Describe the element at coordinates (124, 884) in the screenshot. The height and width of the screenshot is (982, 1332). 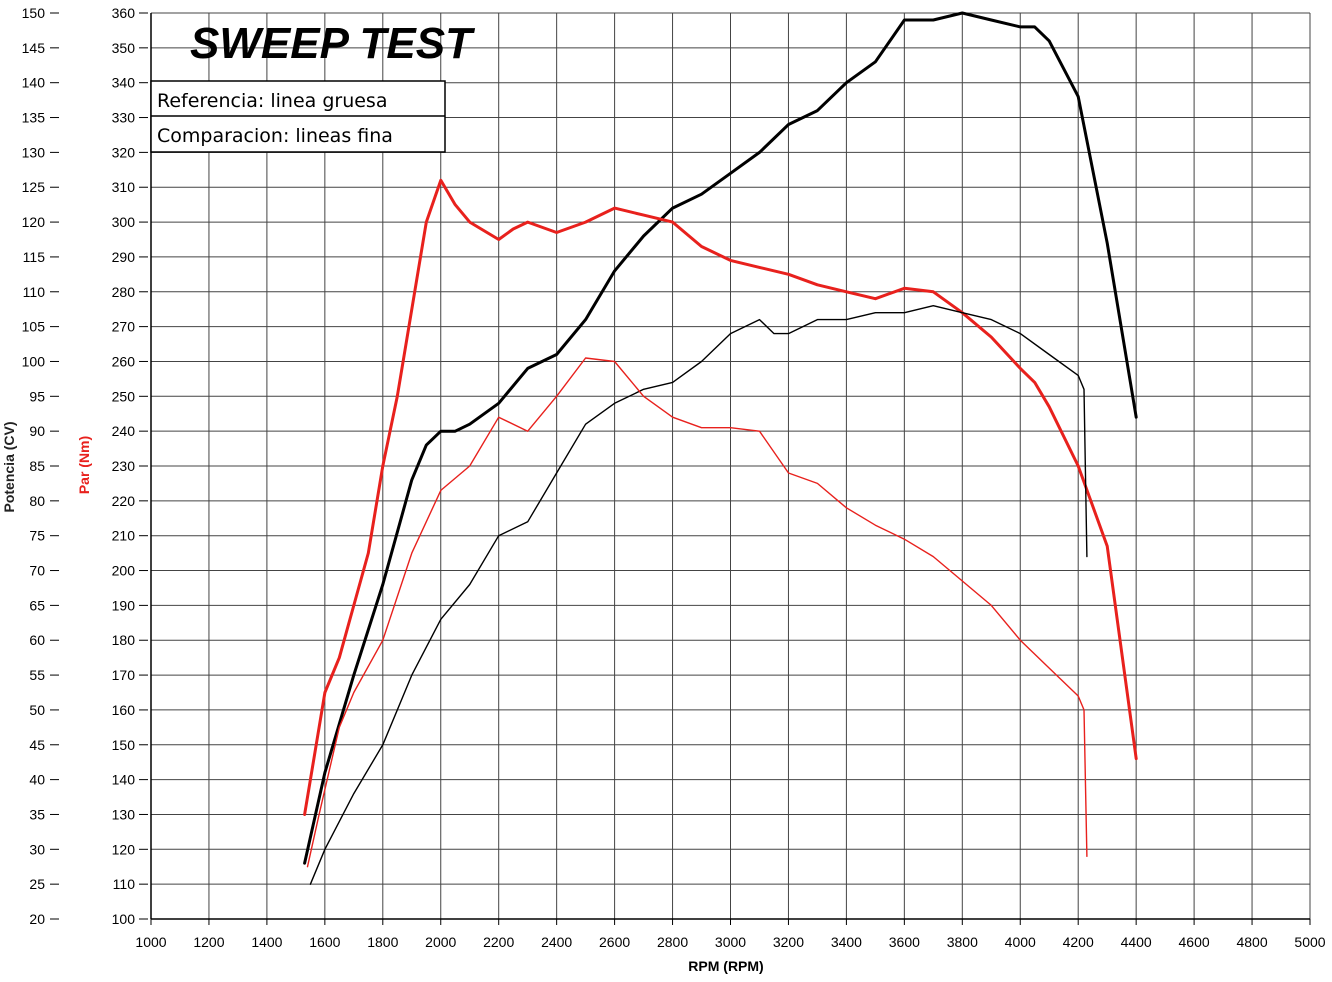
I see `torque-tick-label: 110` at that location.